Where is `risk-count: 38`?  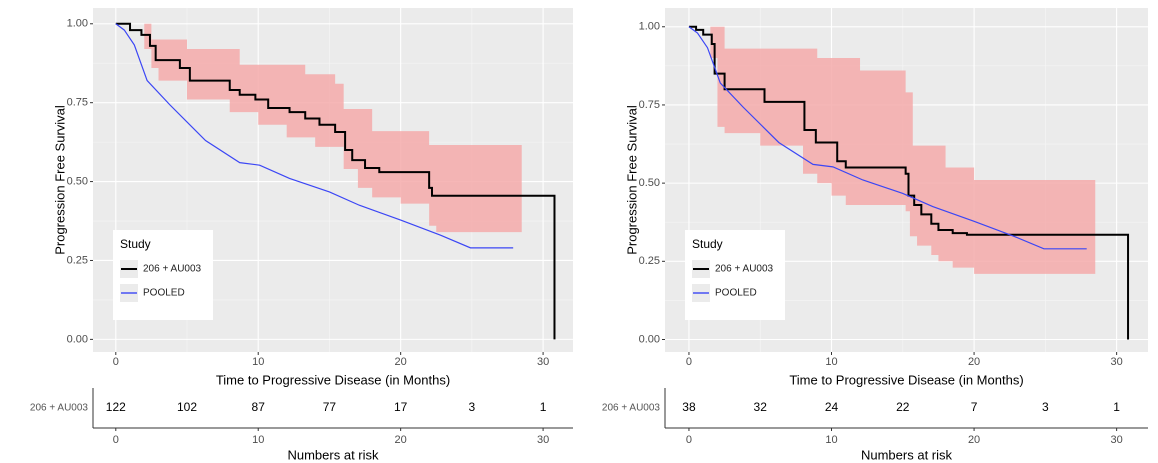 risk-count: 38 is located at coordinates (689, 407).